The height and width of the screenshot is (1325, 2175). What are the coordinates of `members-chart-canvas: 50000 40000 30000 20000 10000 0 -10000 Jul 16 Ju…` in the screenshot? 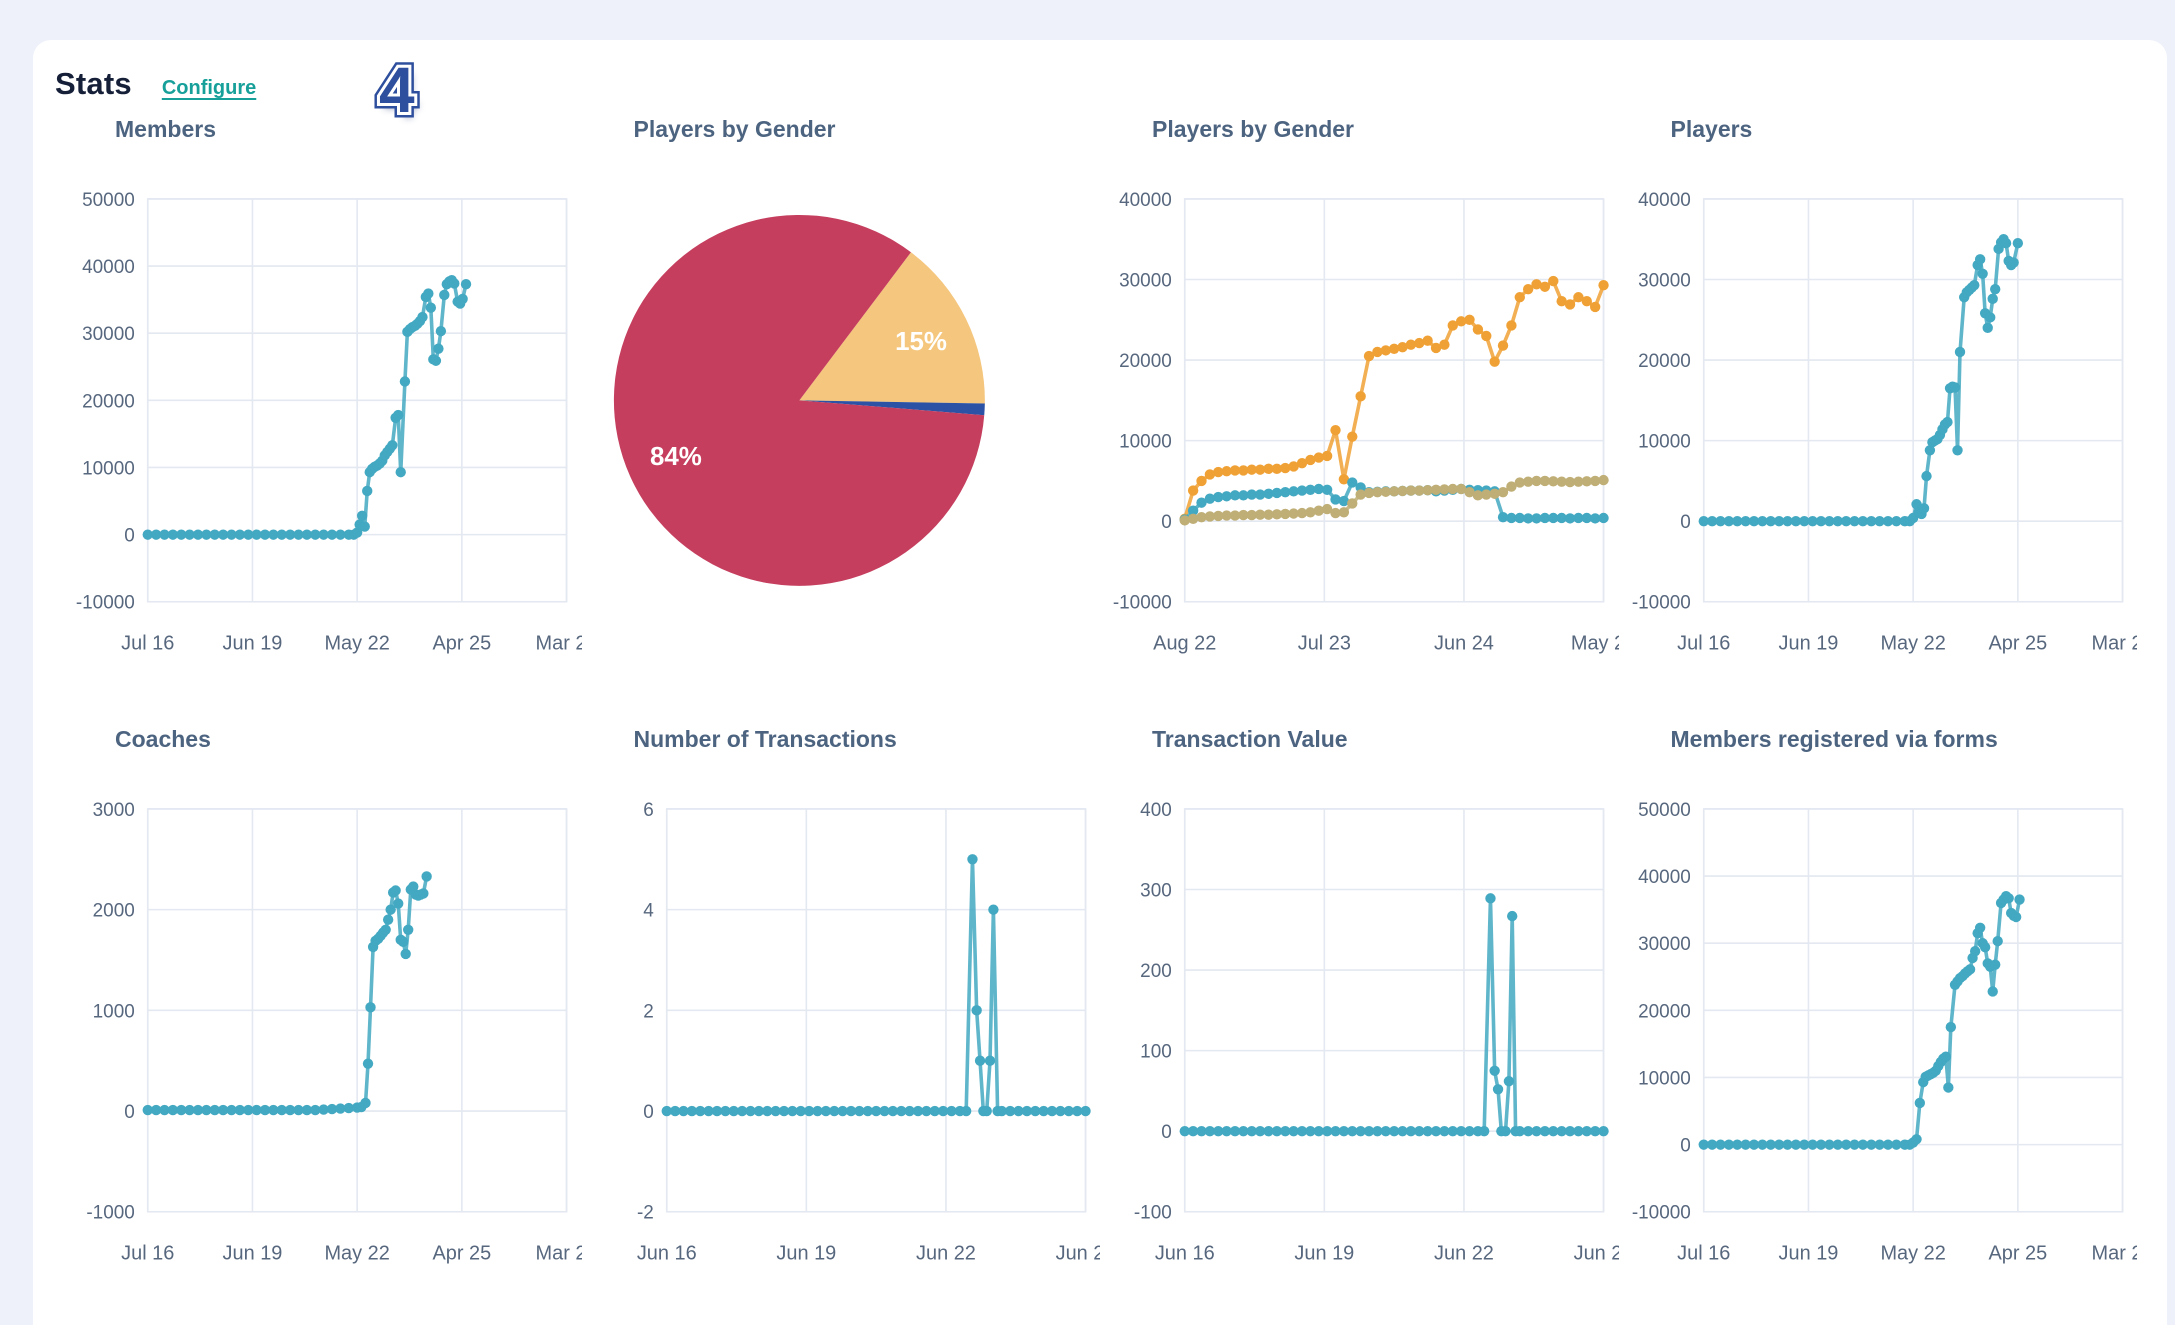 It's located at (322, 422).